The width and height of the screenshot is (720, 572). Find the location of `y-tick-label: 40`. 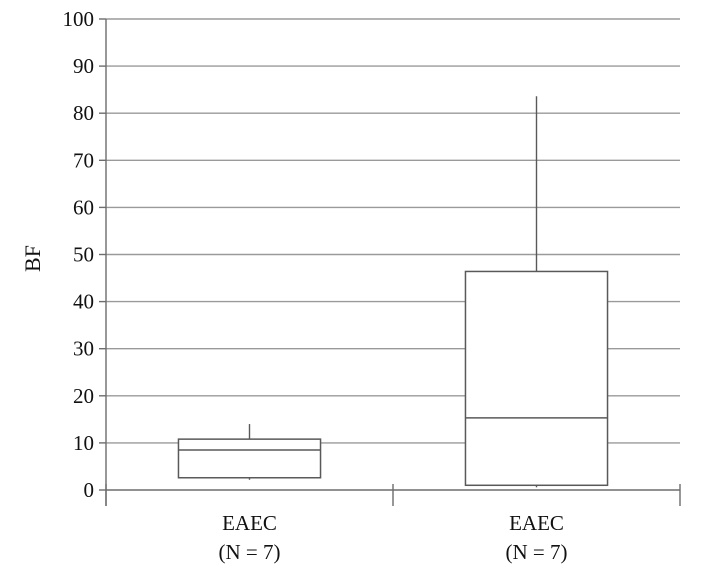

y-tick-label: 40 is located at coordinates (83, 302).